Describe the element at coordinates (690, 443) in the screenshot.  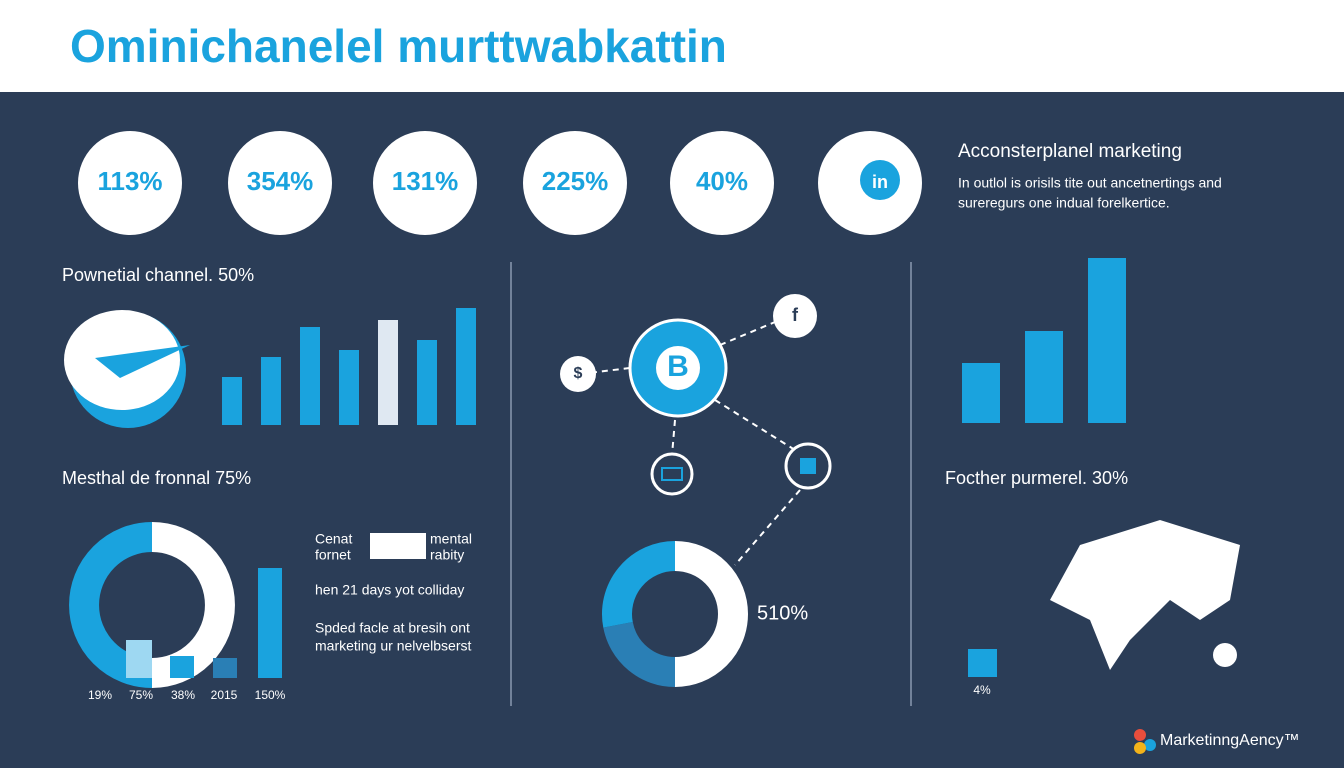
I see `network-links` at that location.